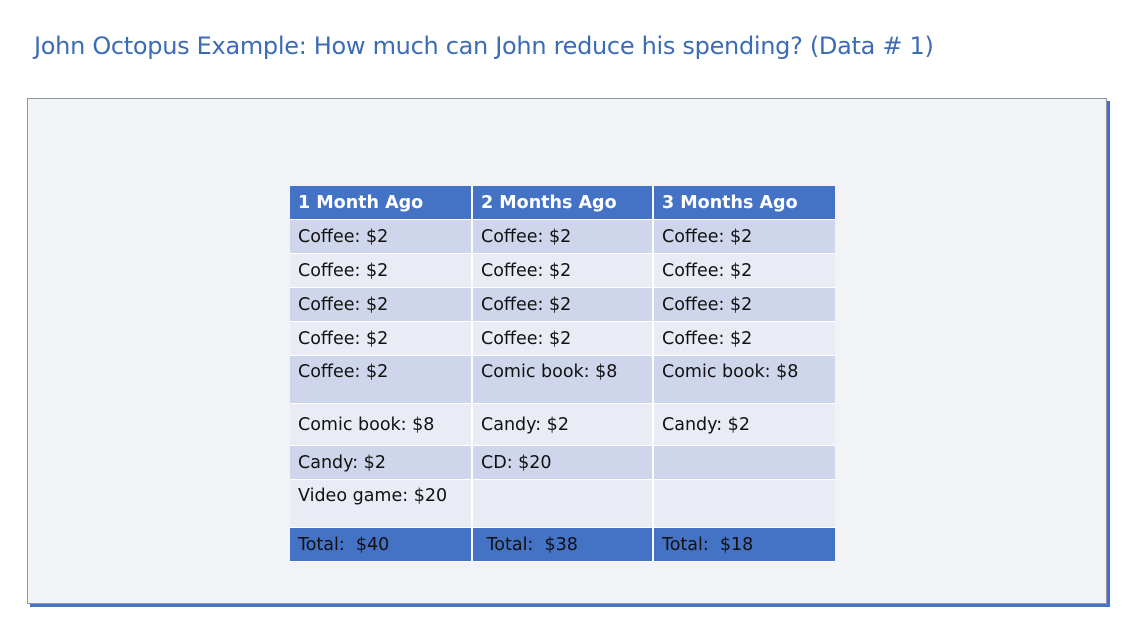 This screenshot has height=630, width=1131. I want to click on table-row: Candy: $2 CD: $20, so click(562, 462).